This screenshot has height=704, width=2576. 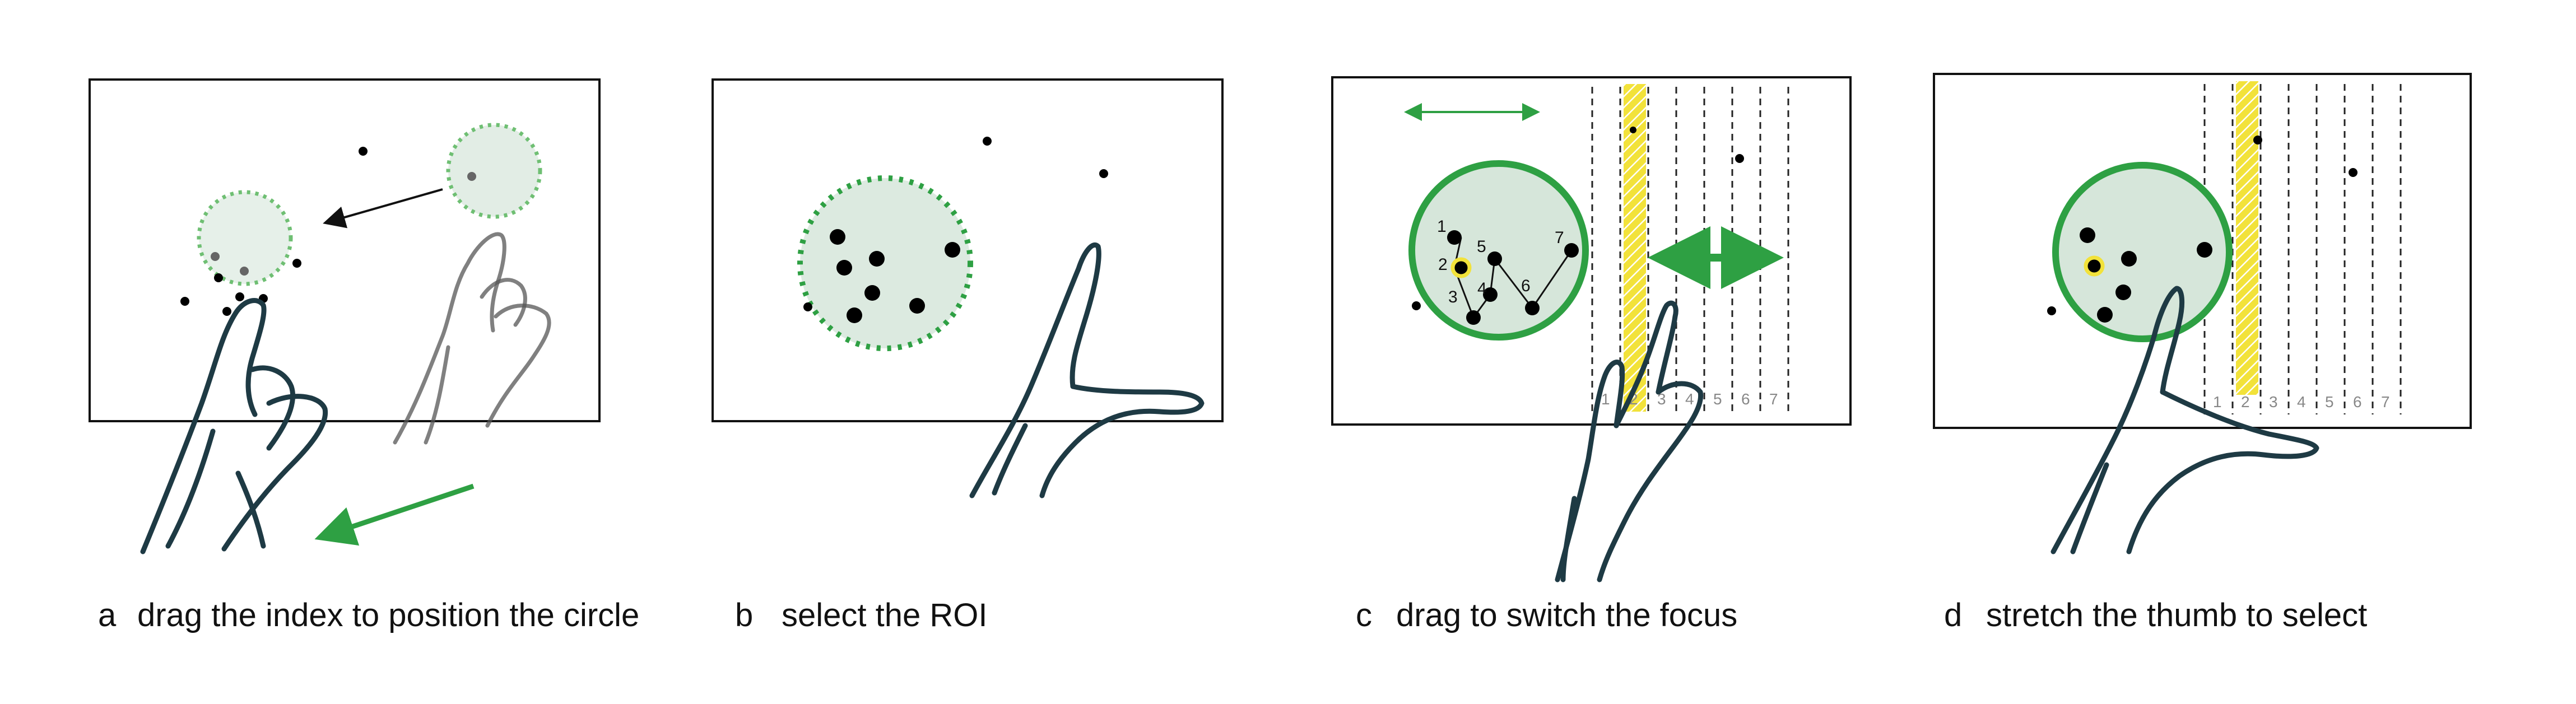 I want to click on point-label: 2, so click(x=1443, y=264).